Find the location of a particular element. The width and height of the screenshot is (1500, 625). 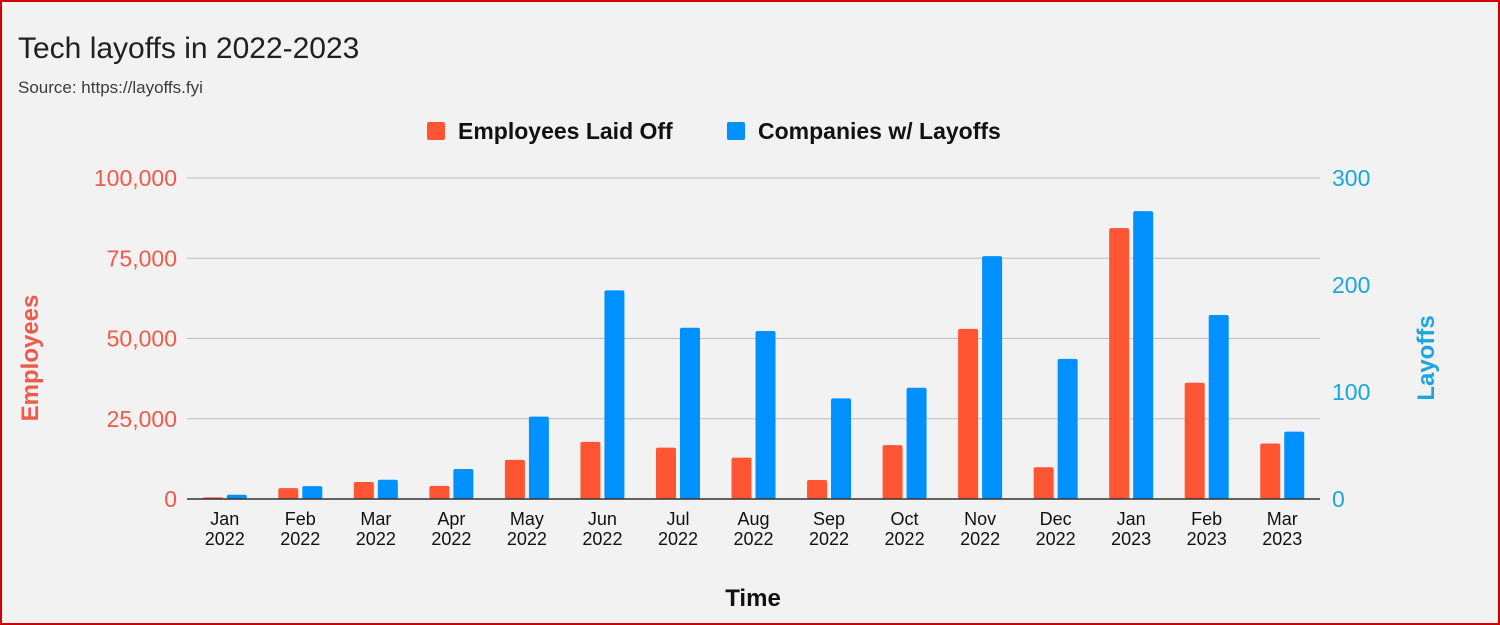

x-tick-label: Apr 2022 is located at coordinates (451, 529).